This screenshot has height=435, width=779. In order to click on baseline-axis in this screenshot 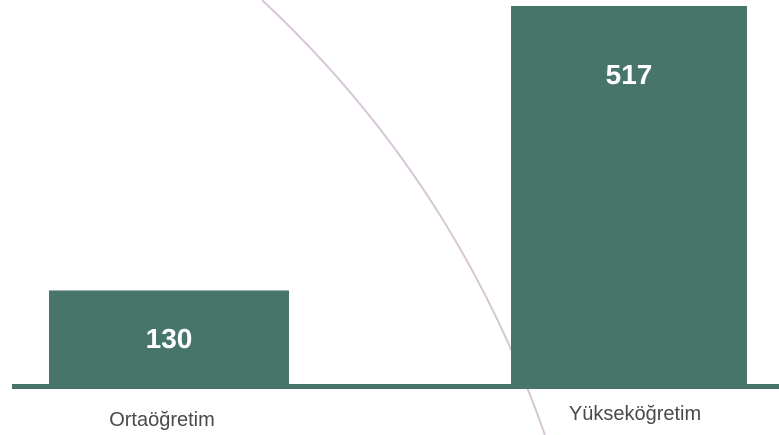, I will do `click(395, 386)`.